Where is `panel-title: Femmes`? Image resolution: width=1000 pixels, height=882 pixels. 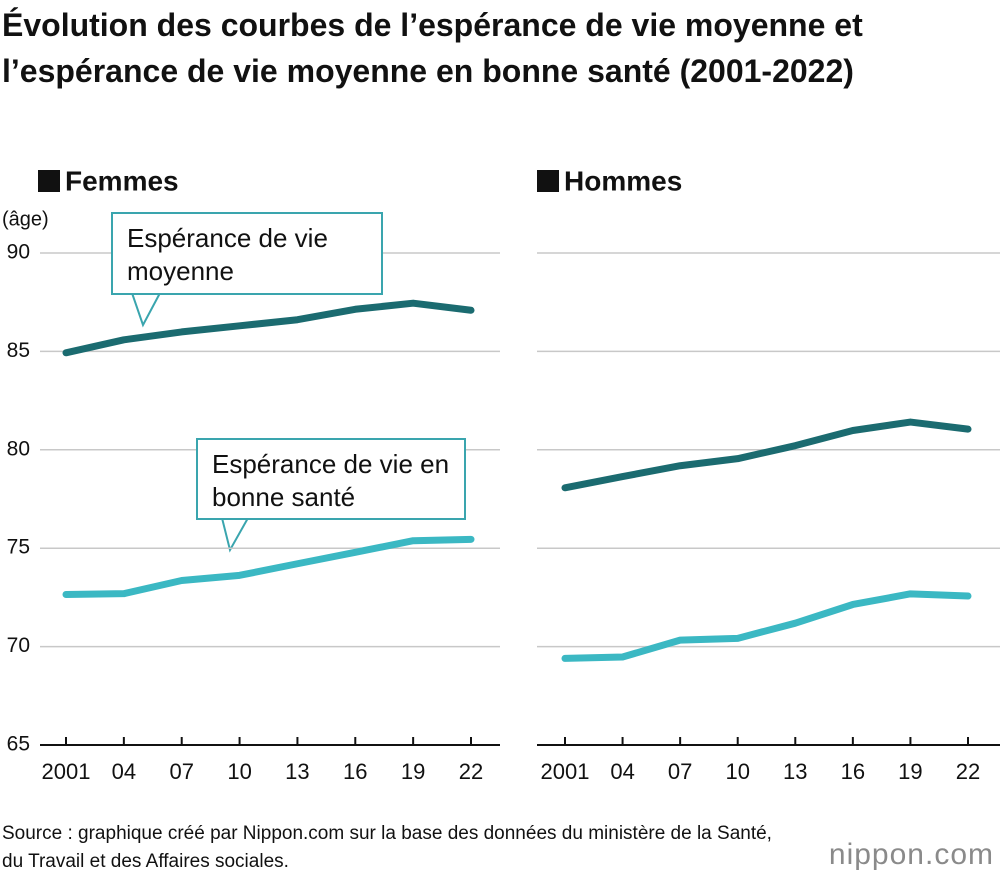 panel-title: Femmes is located at coordinates (122, 180).